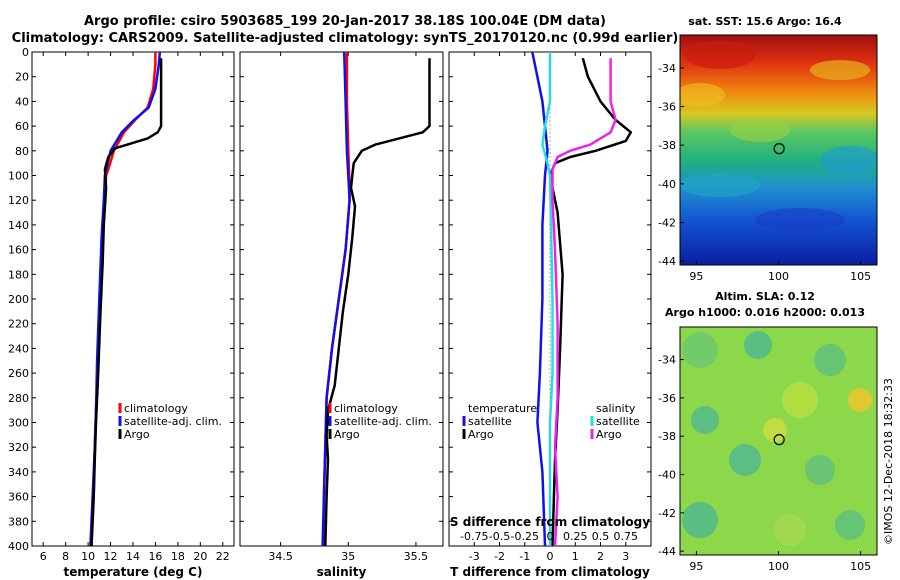 The width and height of the screenshot is (900, 580). Describe the element at coordinates (474, 536) in the screenshot. I see `top-tick-label: -0.75` at that location.